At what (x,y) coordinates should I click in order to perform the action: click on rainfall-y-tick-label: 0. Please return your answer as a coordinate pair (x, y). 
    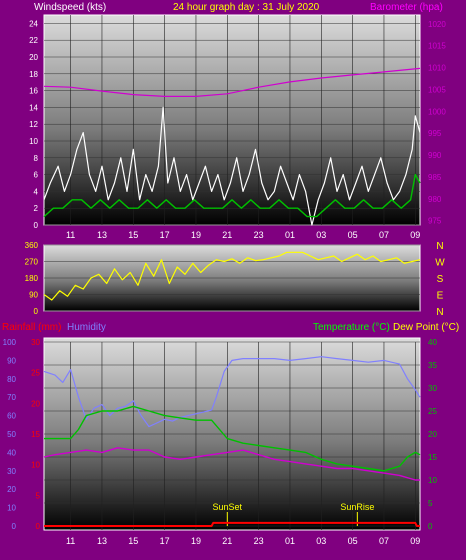
    Looking at the image, I should click on (38, 526).